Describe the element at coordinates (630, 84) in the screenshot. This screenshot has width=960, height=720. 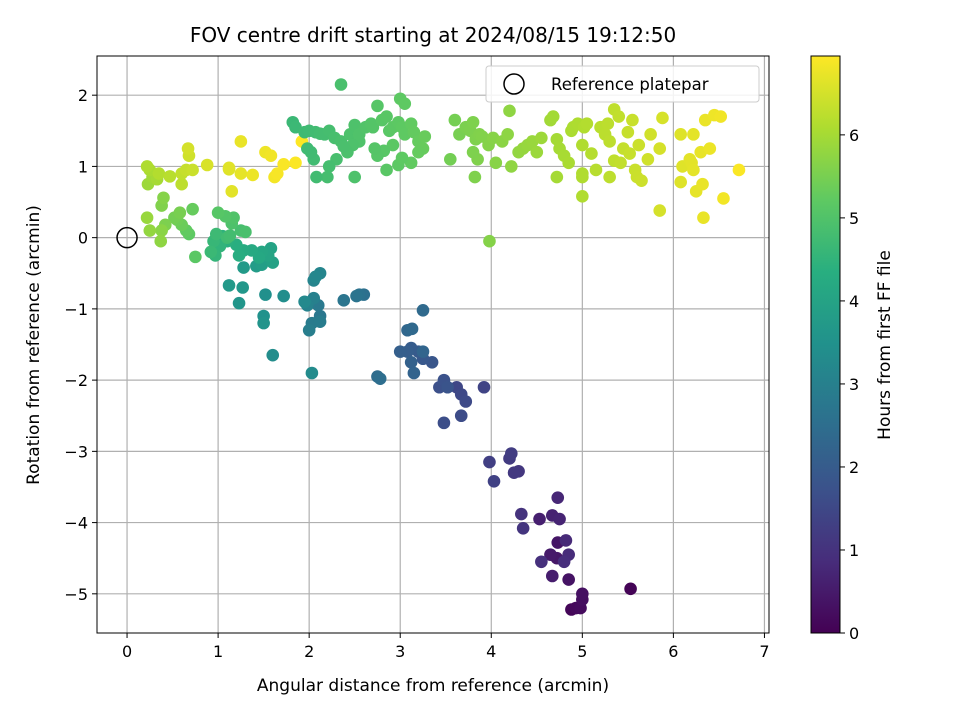
I see `legend-label: Reference platepar` at that location.